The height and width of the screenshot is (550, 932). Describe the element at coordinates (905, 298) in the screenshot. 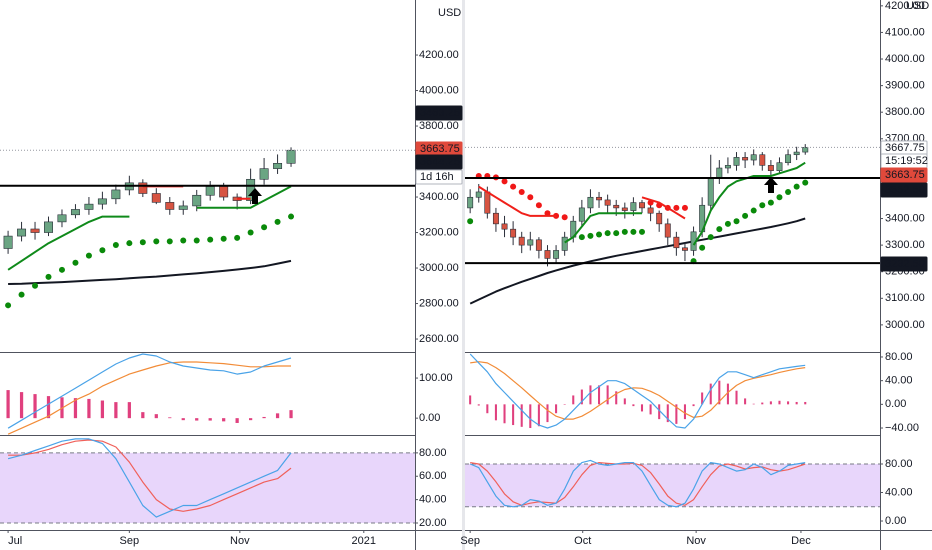

I see `y-tick-label: 3100.00` at that location.